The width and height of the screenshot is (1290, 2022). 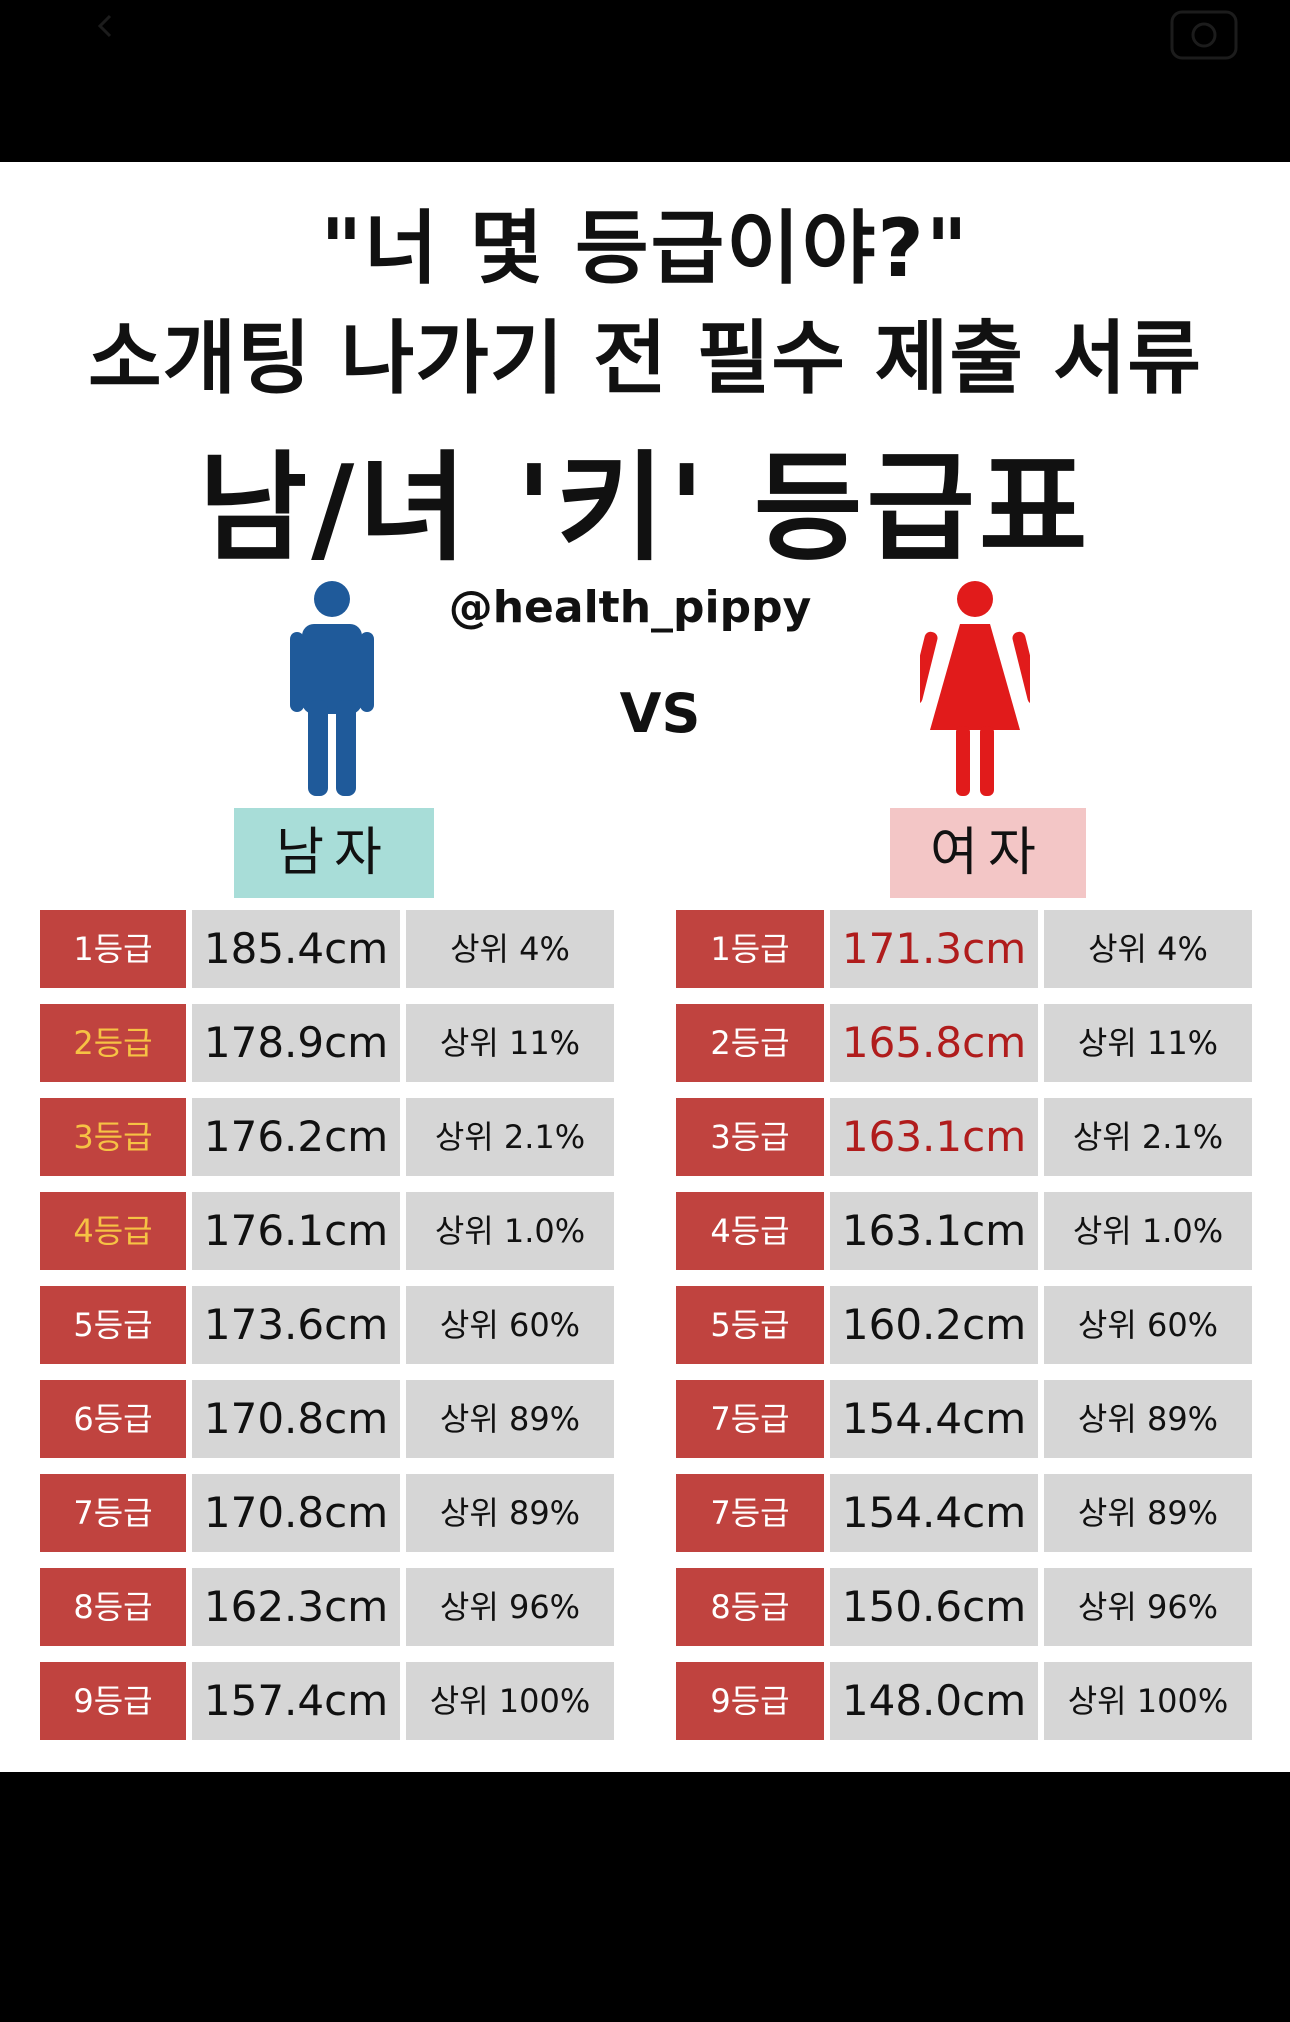 I want to click on vs-label: VS, so click(x=660, y=713).